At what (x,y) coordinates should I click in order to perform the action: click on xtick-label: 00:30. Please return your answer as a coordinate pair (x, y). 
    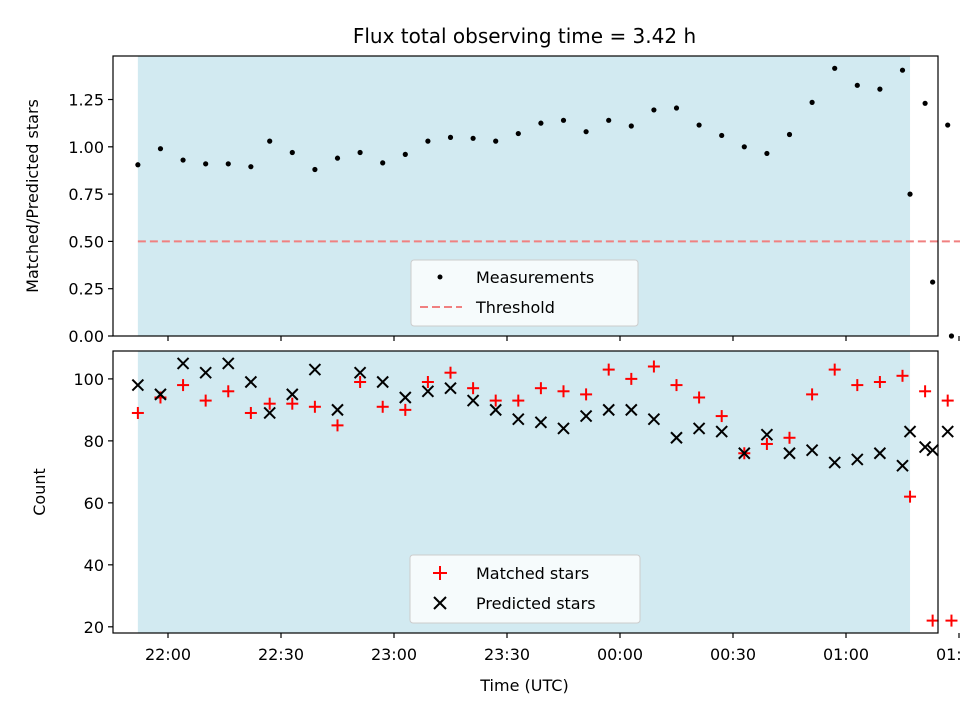
    Looking at the image, I should click on (733, 654).